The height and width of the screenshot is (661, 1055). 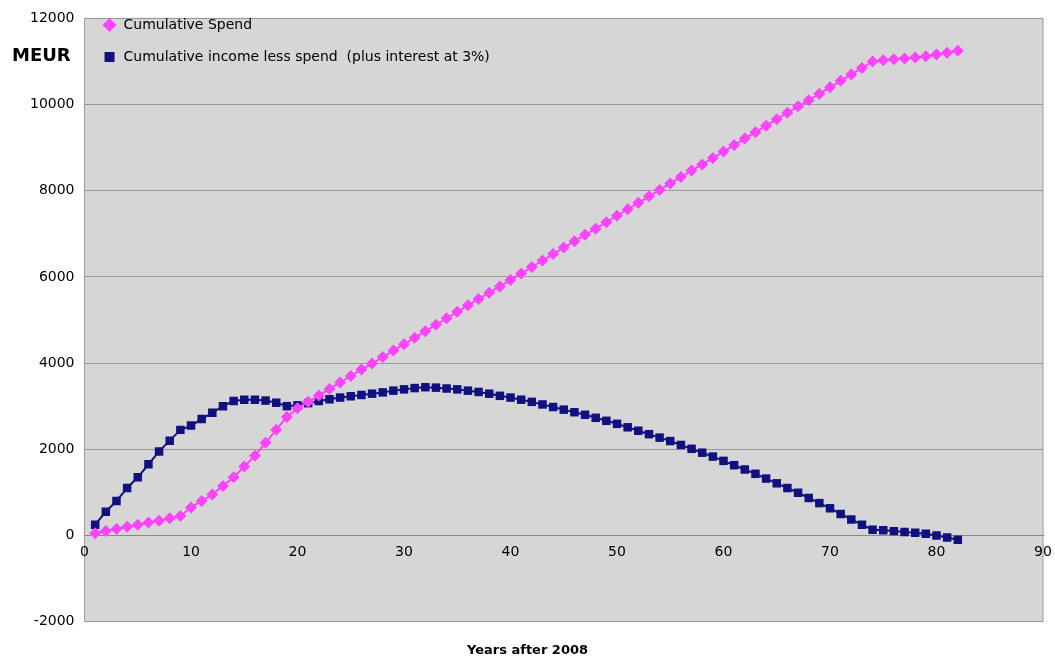 I want to click on y-tick-label: 12000, so click(x=52, y=17).